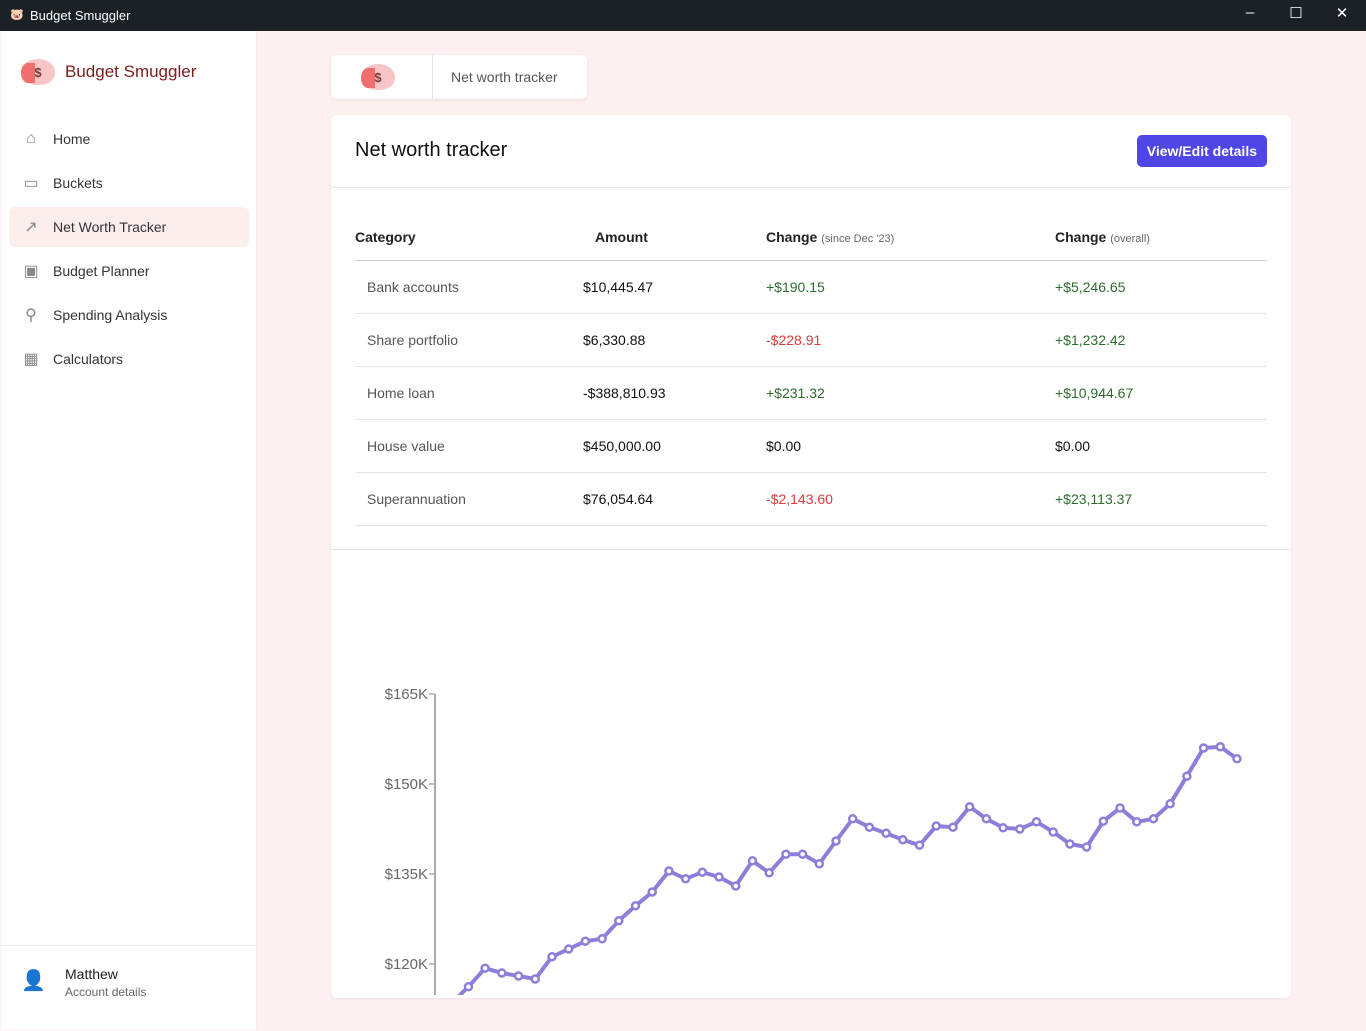  Describe the element at coordinates (674, 238) in the screenshot. I see `col-amount: Amount` at that location.